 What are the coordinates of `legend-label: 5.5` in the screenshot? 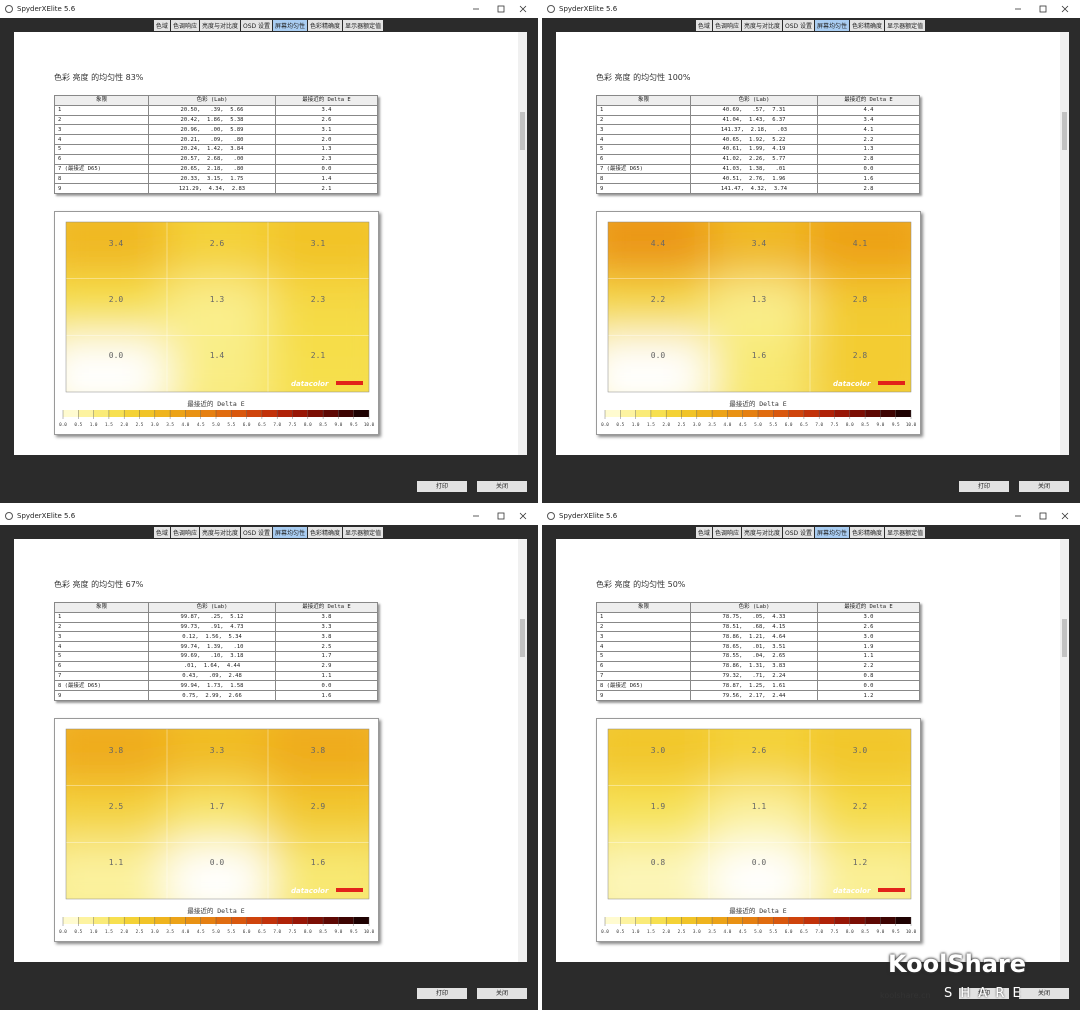 It's located at (231, 425).